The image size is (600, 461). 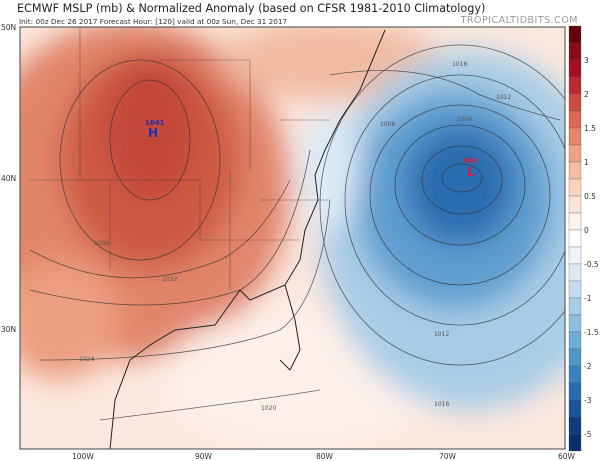 What do you see at coordinates (86, 359) in the screenshot?
I see `contour-label: 1024` at bounding box center [86, 359].